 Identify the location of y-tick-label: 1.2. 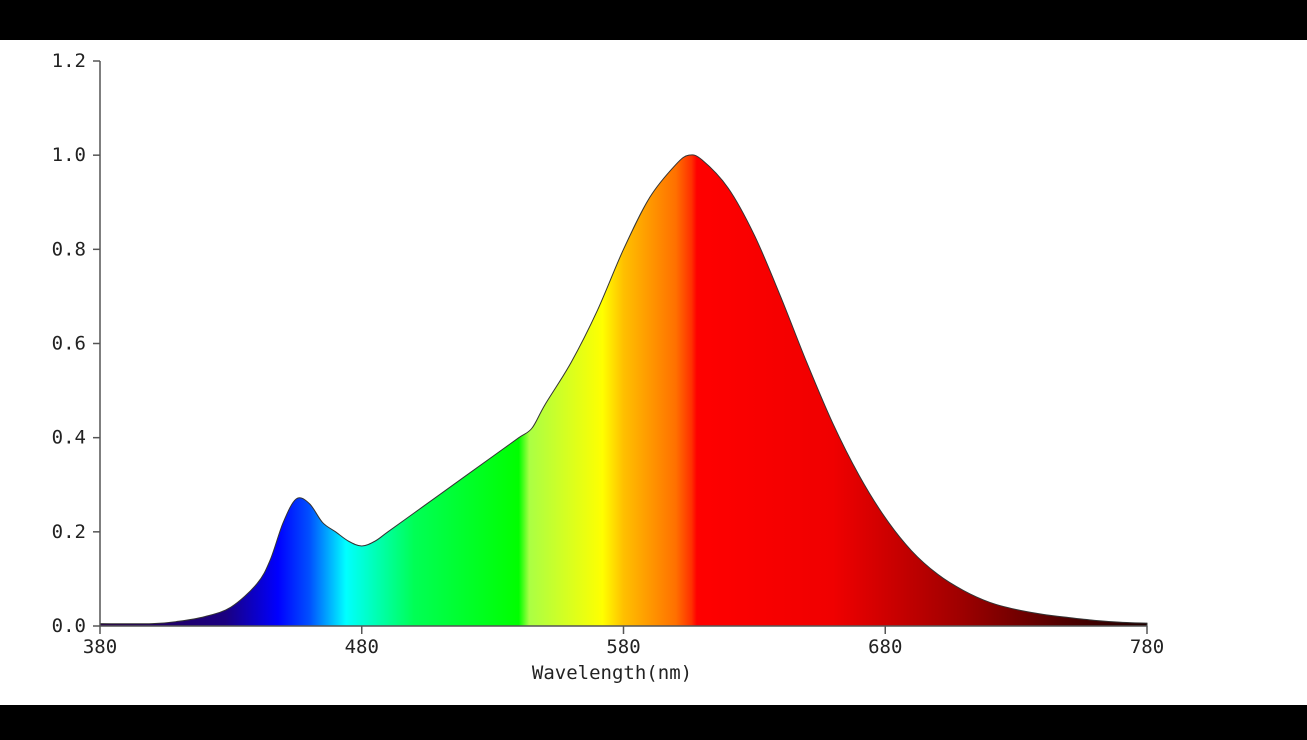
(69, 61).